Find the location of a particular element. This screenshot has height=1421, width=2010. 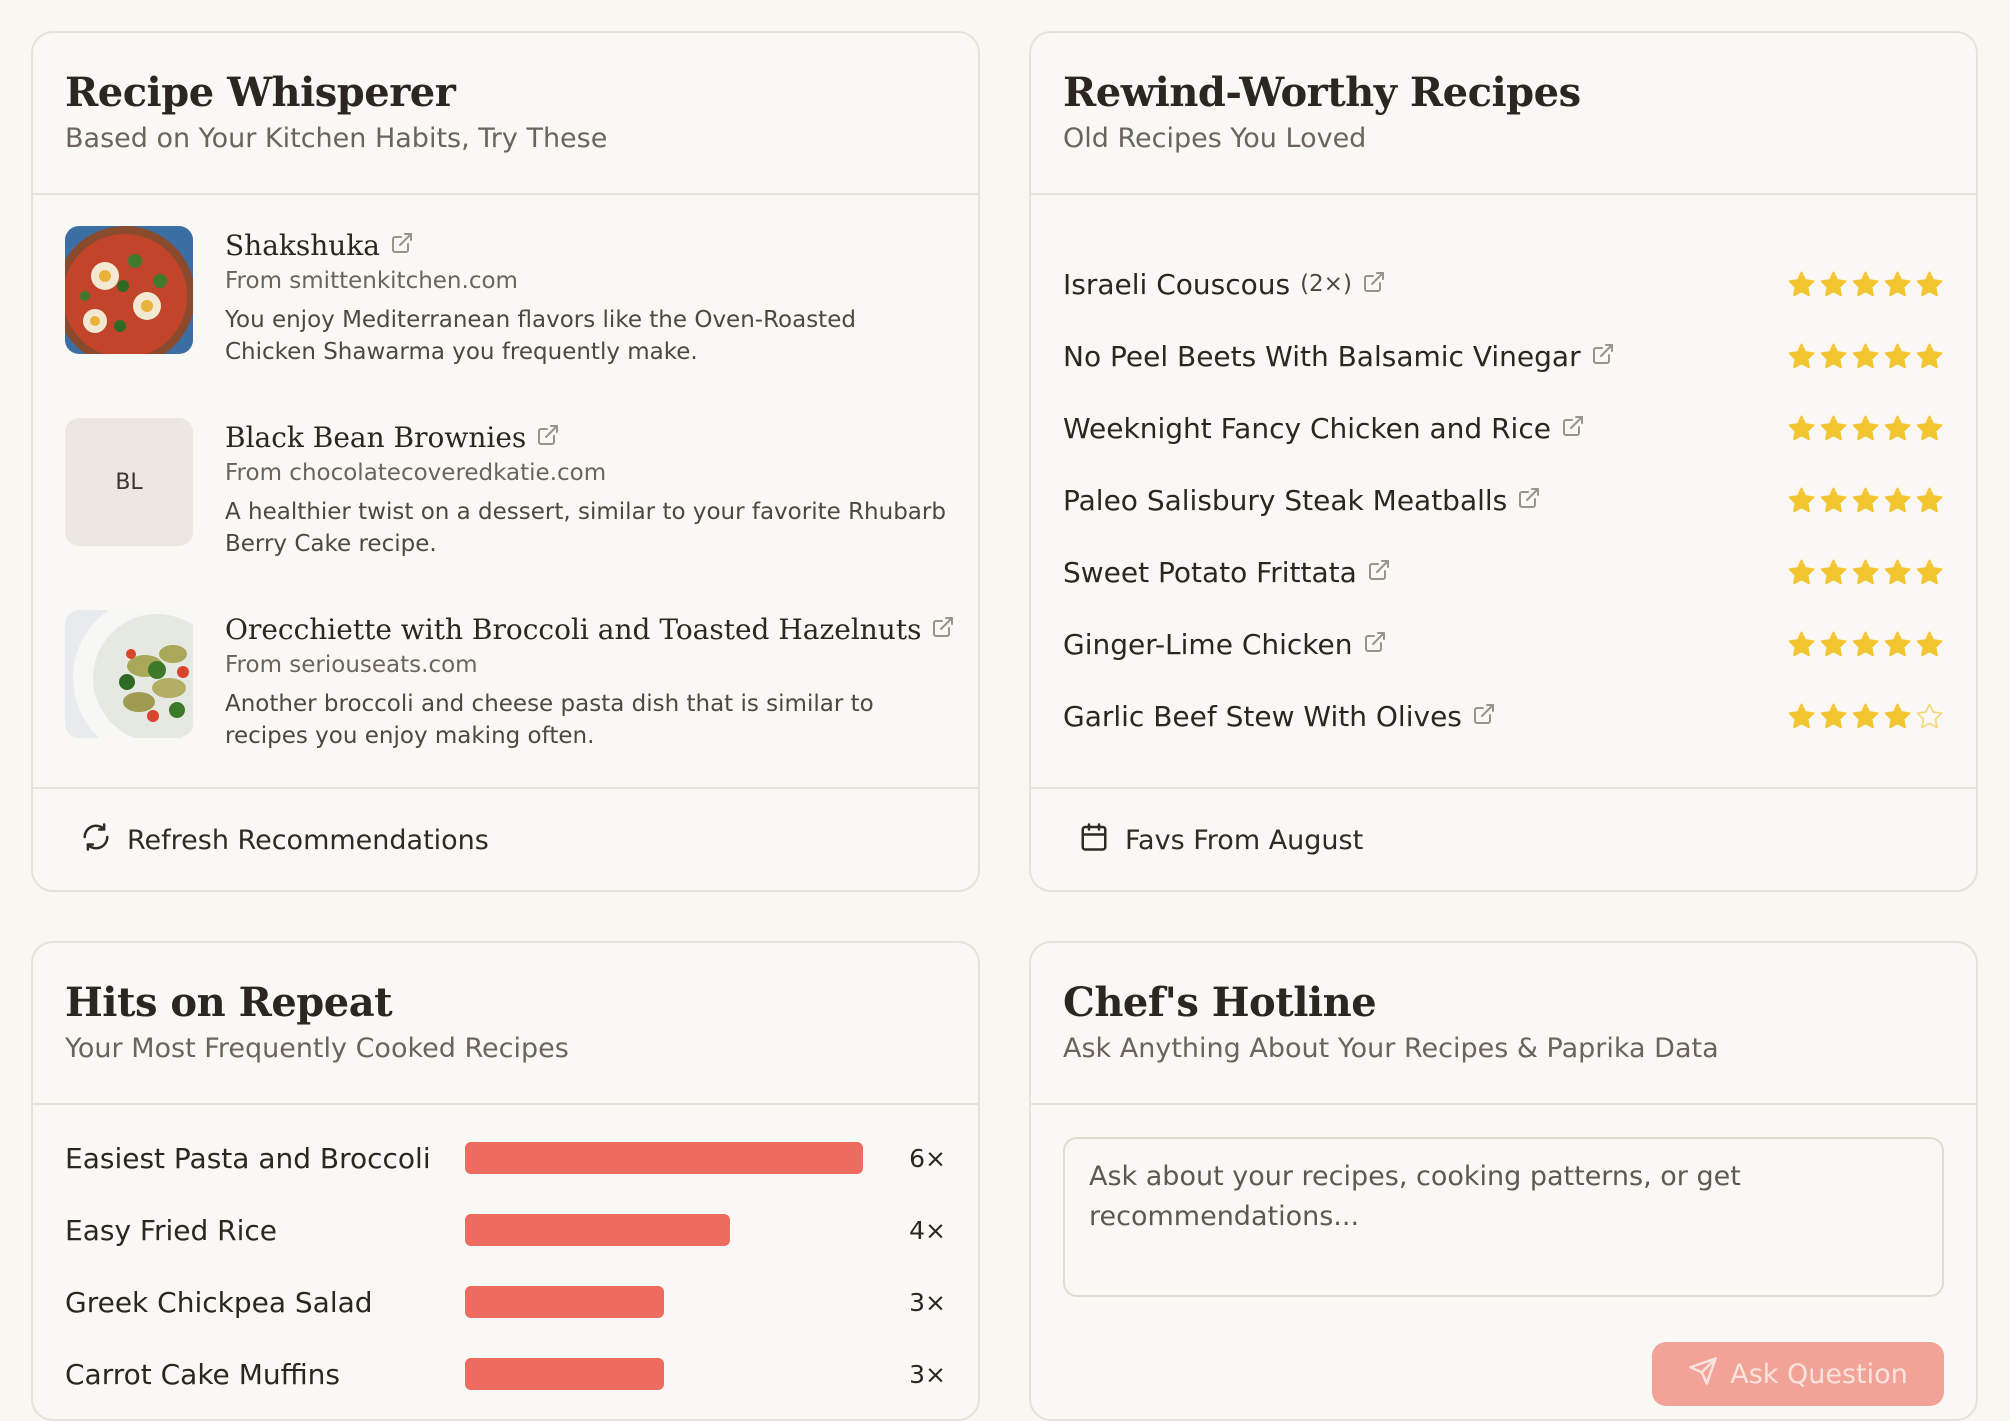

recipe-link: Shakshuka is located at coordinates (585, 246).